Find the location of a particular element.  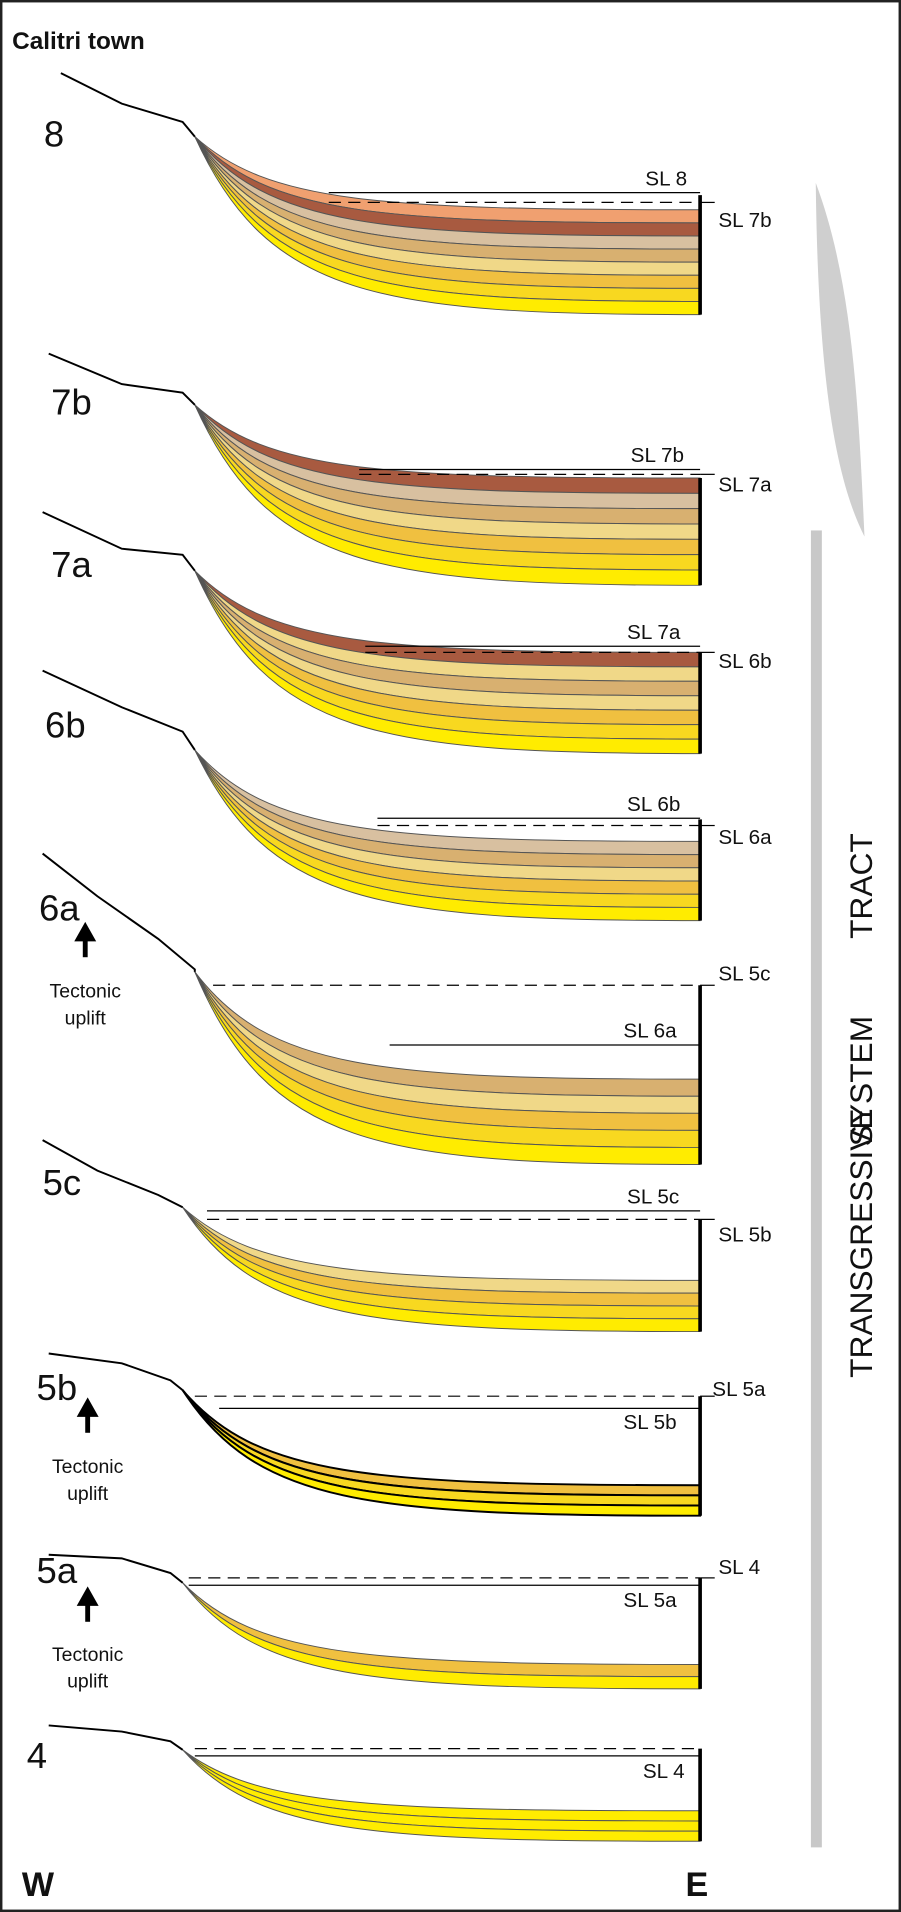

sl-label: SL 6b is located at coordinates (653, 804).